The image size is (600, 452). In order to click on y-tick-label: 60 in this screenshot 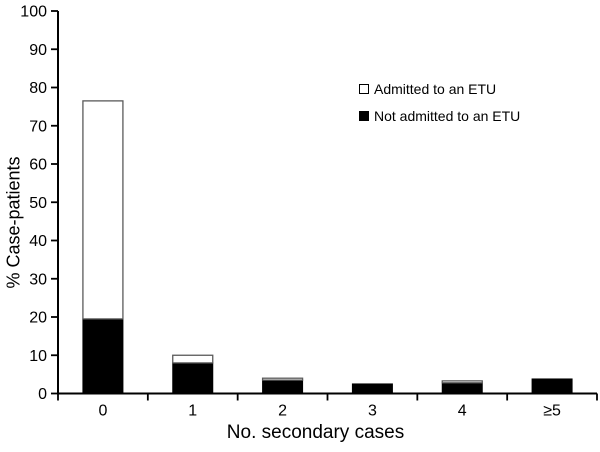, I will do `click(38, 165)`.